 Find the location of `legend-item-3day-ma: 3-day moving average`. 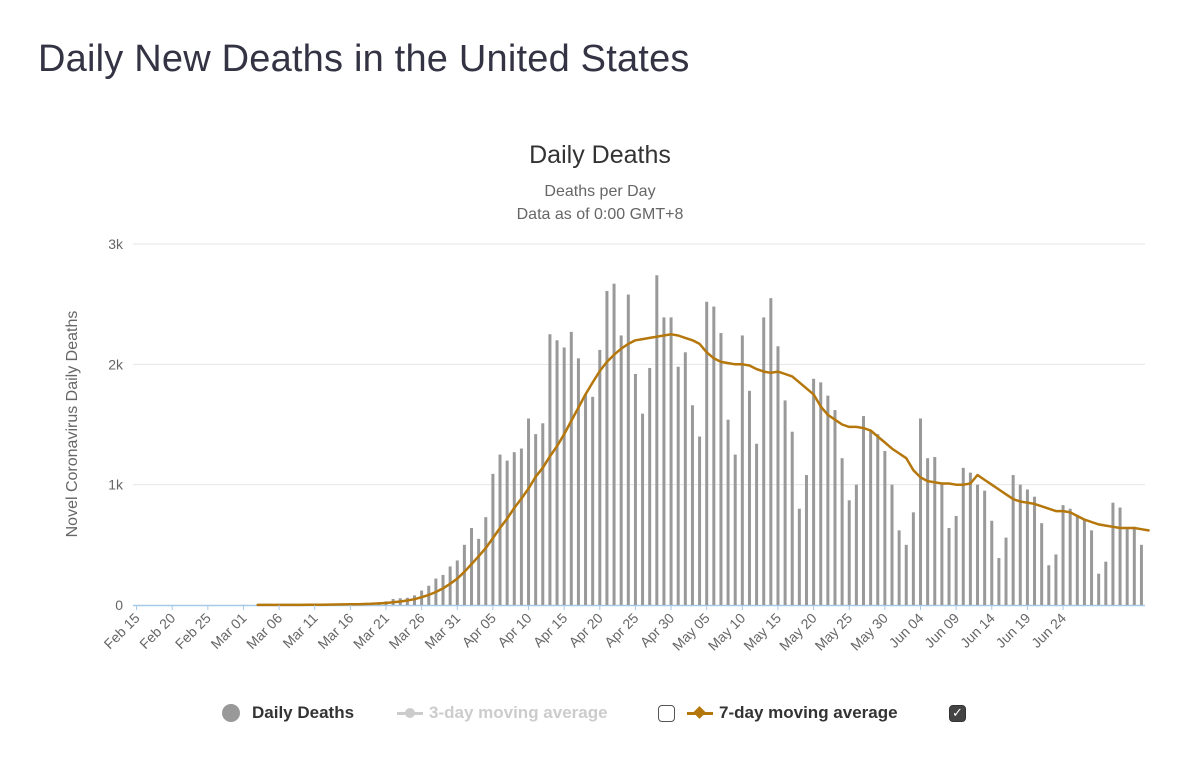

legend-item-3day-ma: 3-day moving average is located at coordinates (502, 713).